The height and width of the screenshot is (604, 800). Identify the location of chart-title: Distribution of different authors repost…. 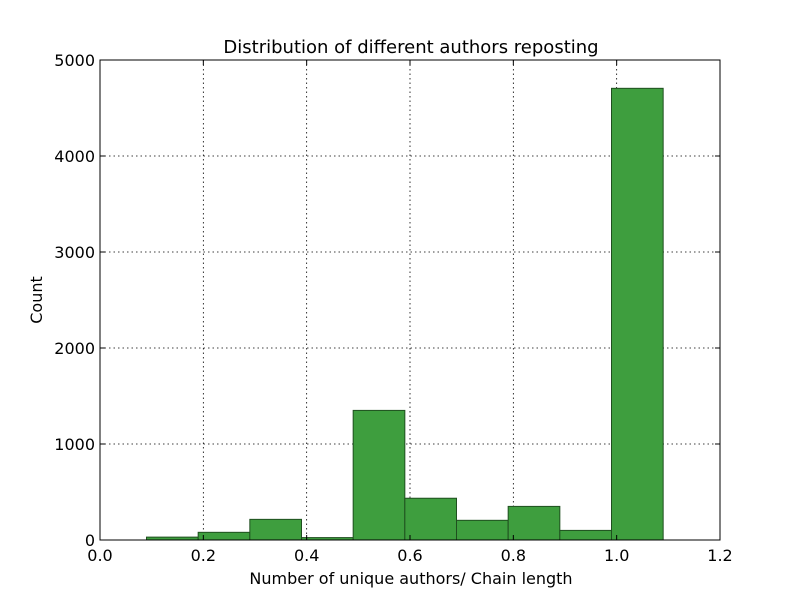
(410, 47).